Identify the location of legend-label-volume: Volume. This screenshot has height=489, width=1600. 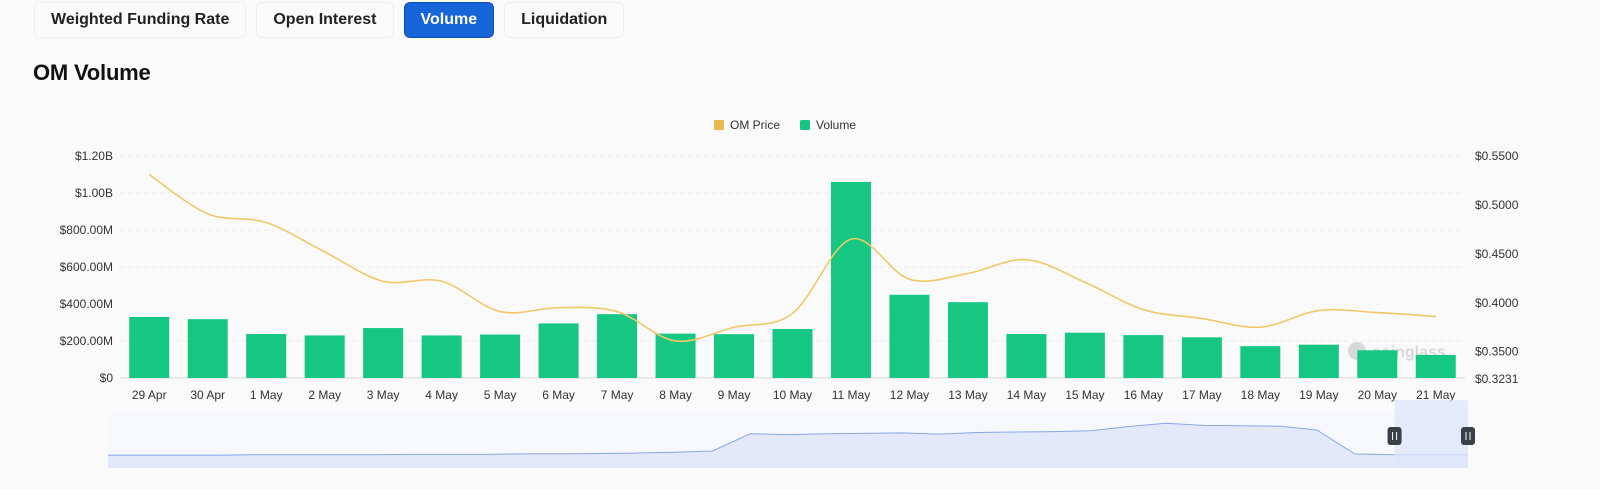
(836, 125).